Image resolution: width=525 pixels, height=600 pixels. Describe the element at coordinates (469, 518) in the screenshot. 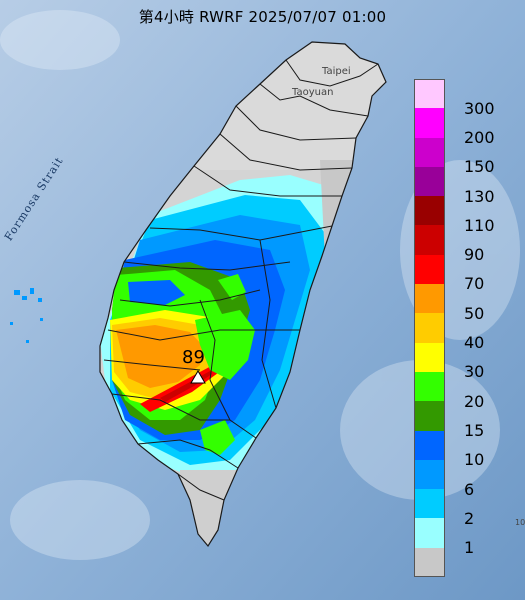

I see `legend-label: 2` at that location.